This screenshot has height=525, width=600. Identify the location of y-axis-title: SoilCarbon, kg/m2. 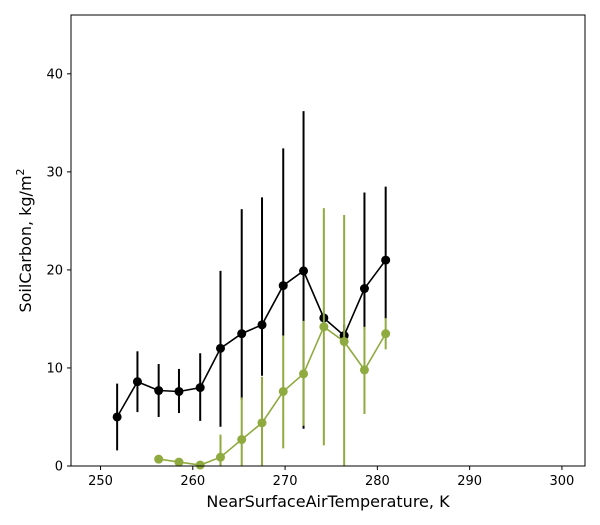
(24, 240).